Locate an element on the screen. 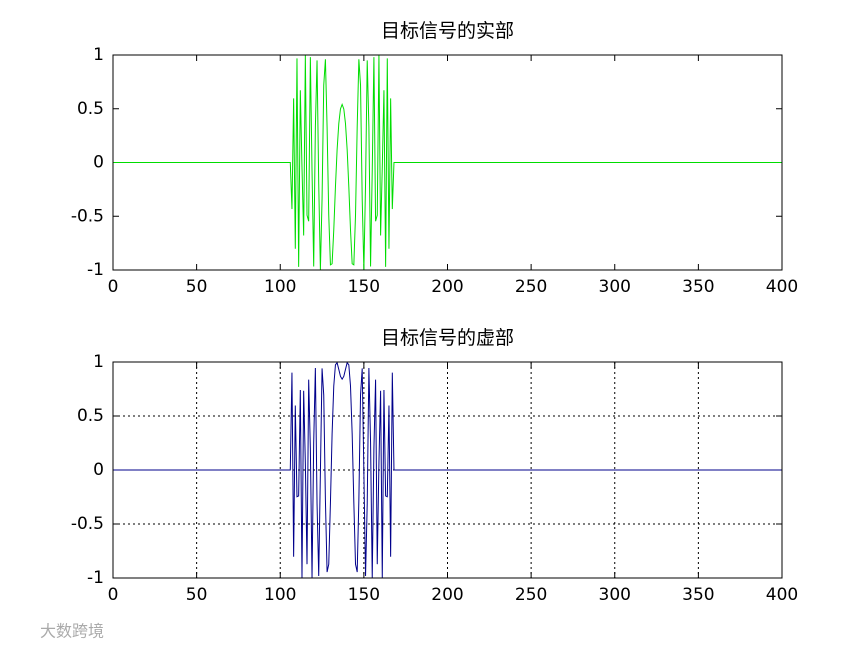 Image resolution: width=865 pixels, height=654 pixels. watermark: 大数跨境 is located at coordinates (72, 631).